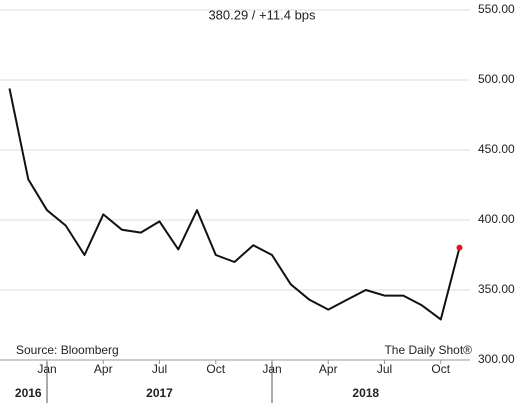 This screenshot has height=403, width=522. Describe the element at coordinates (459, 247) in the screenshot. I see `last-point` at that location.